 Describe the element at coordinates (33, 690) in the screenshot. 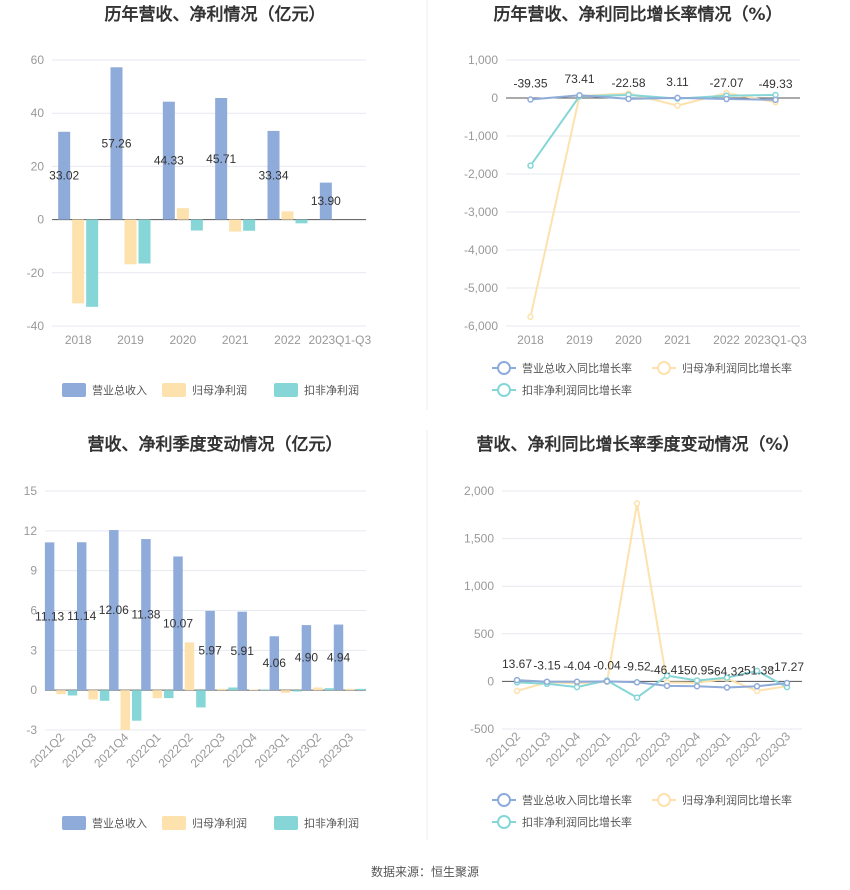

I see `y-tick-label: 0` at that location.